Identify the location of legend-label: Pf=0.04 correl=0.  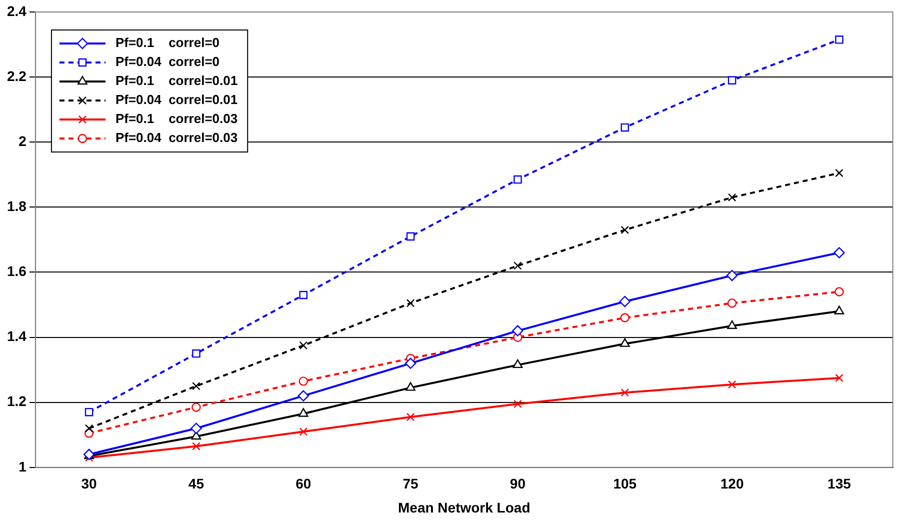
(167, 62).